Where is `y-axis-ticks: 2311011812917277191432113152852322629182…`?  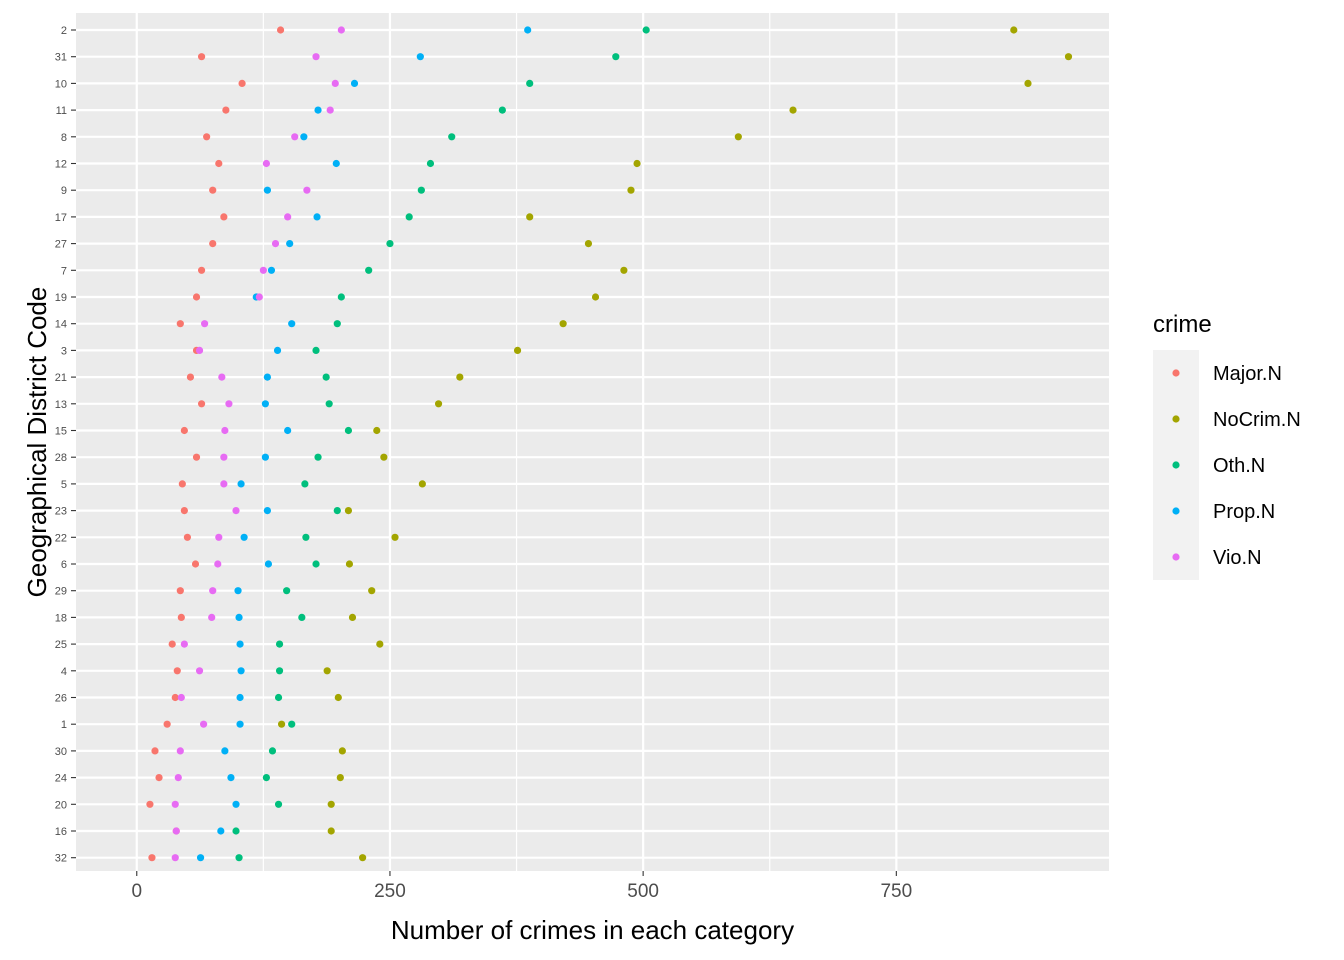 y-axis-ticks: 2311011812917277191432113152852322629182… is located at coordinates (65, 445).